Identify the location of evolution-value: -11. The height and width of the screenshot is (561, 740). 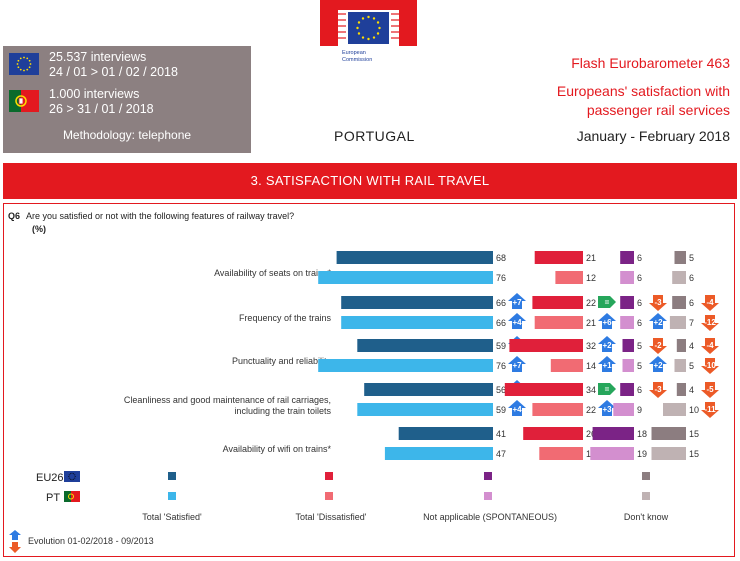
(710, 409).